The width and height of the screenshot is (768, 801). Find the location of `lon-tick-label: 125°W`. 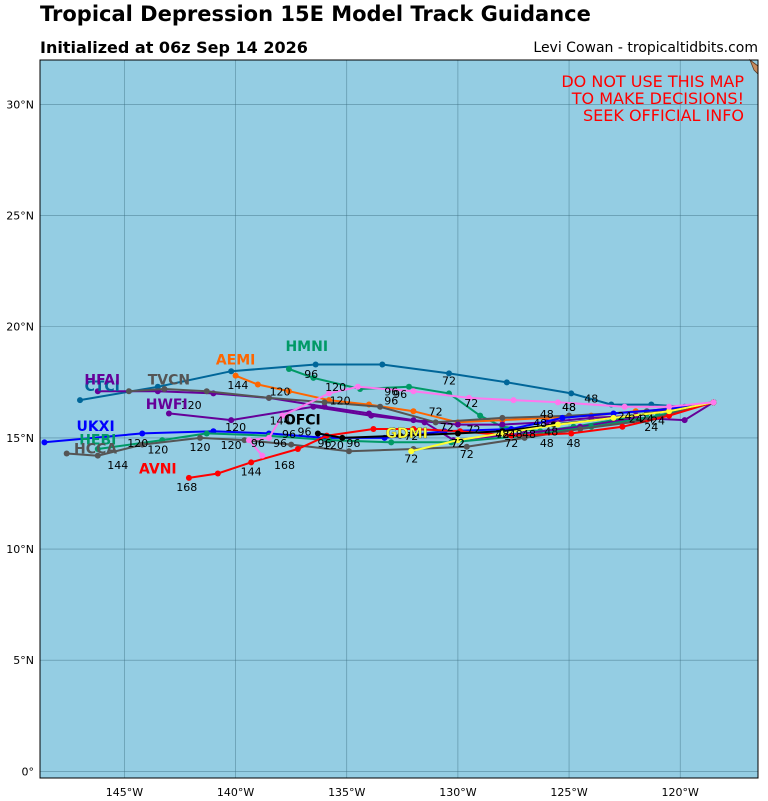

lon-tick-label: 125°W is located at coordinates (568, 792).